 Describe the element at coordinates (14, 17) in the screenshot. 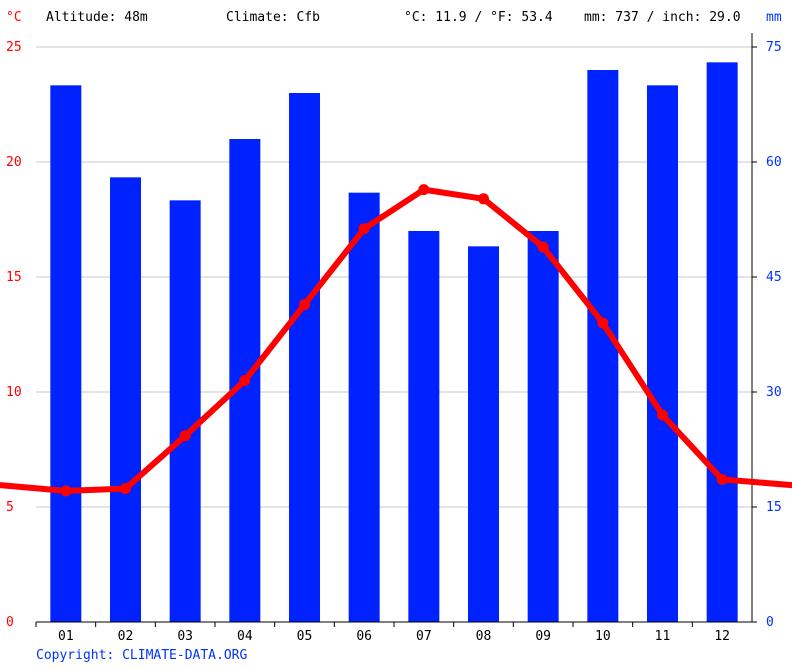

I see `temperature-unit-label: °C` at that location.